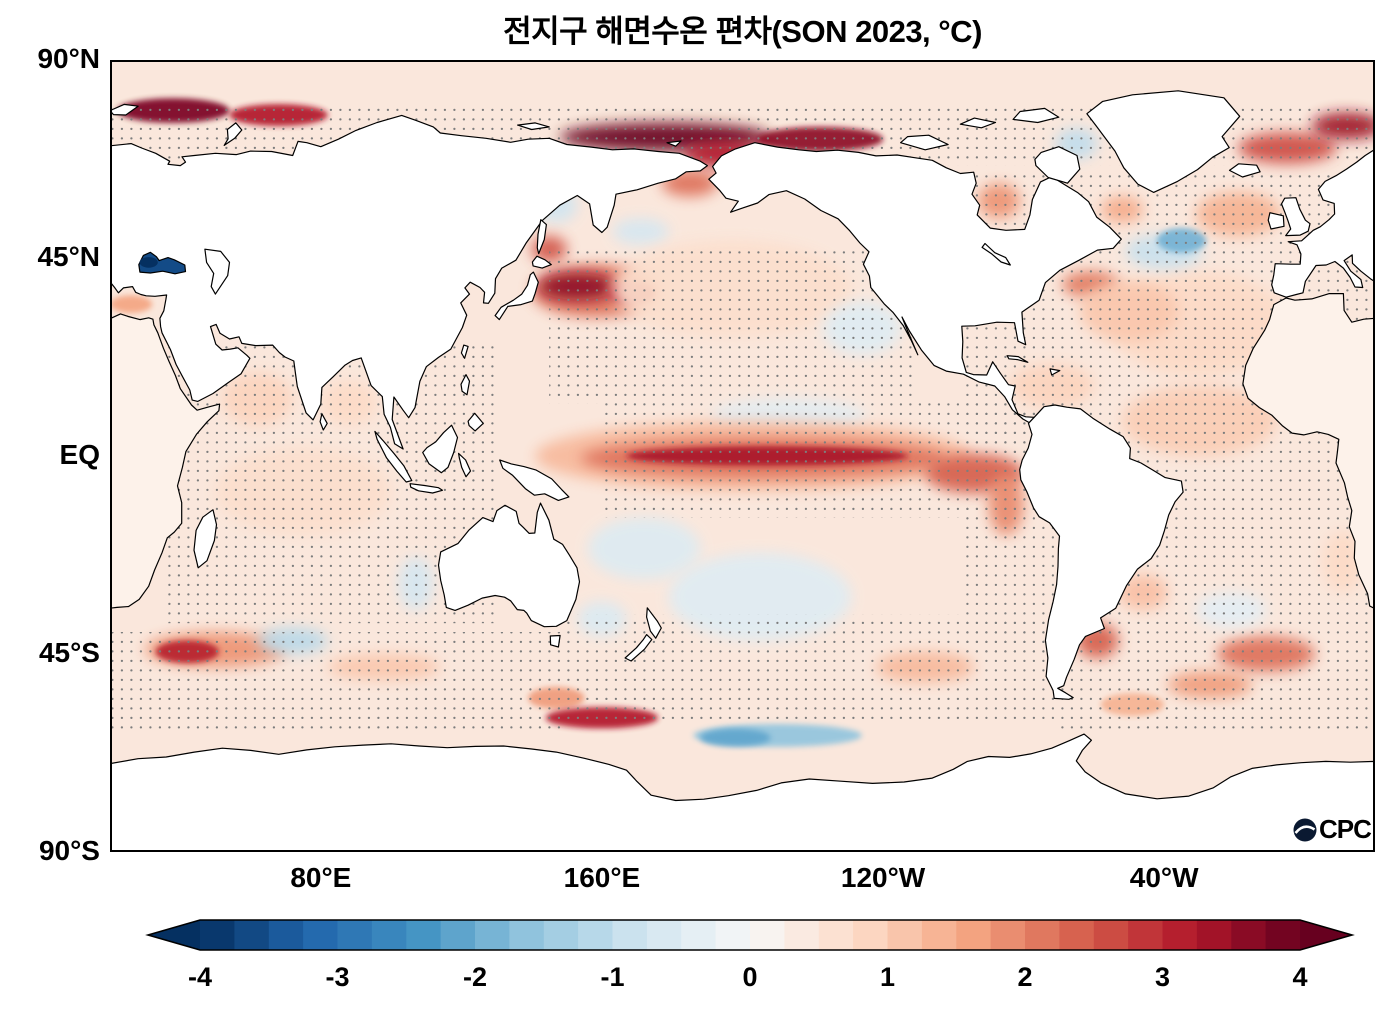  Describe the element at coordinates (1326, 935) in the screenshot. I see `colorbar-right-arrow` at that location.